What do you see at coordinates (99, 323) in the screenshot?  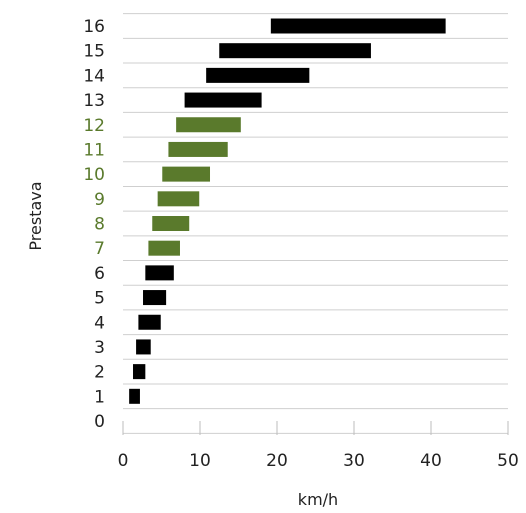 I see `y-tick-label: 4` at bounding box center [99, 323].